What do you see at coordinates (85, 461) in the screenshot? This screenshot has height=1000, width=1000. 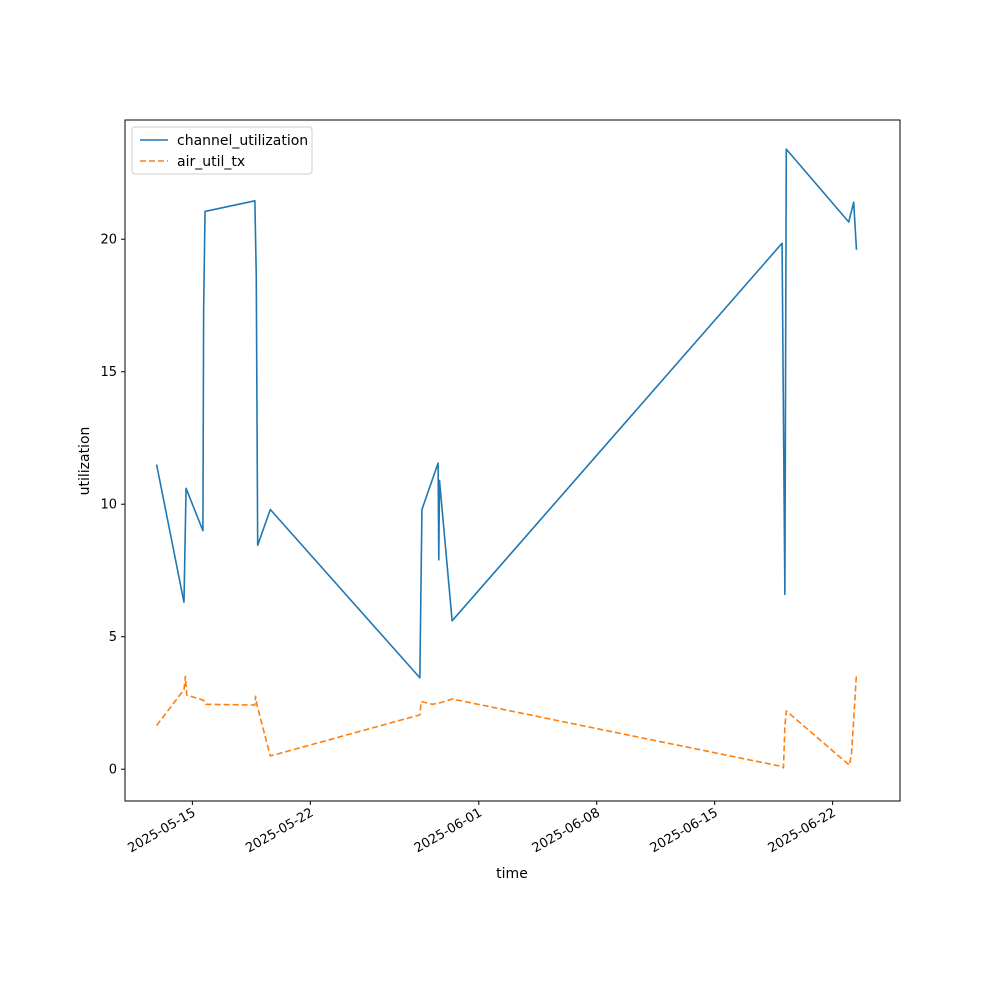 I see `y-axis-label: utilization` at bounding box center [85, 461].